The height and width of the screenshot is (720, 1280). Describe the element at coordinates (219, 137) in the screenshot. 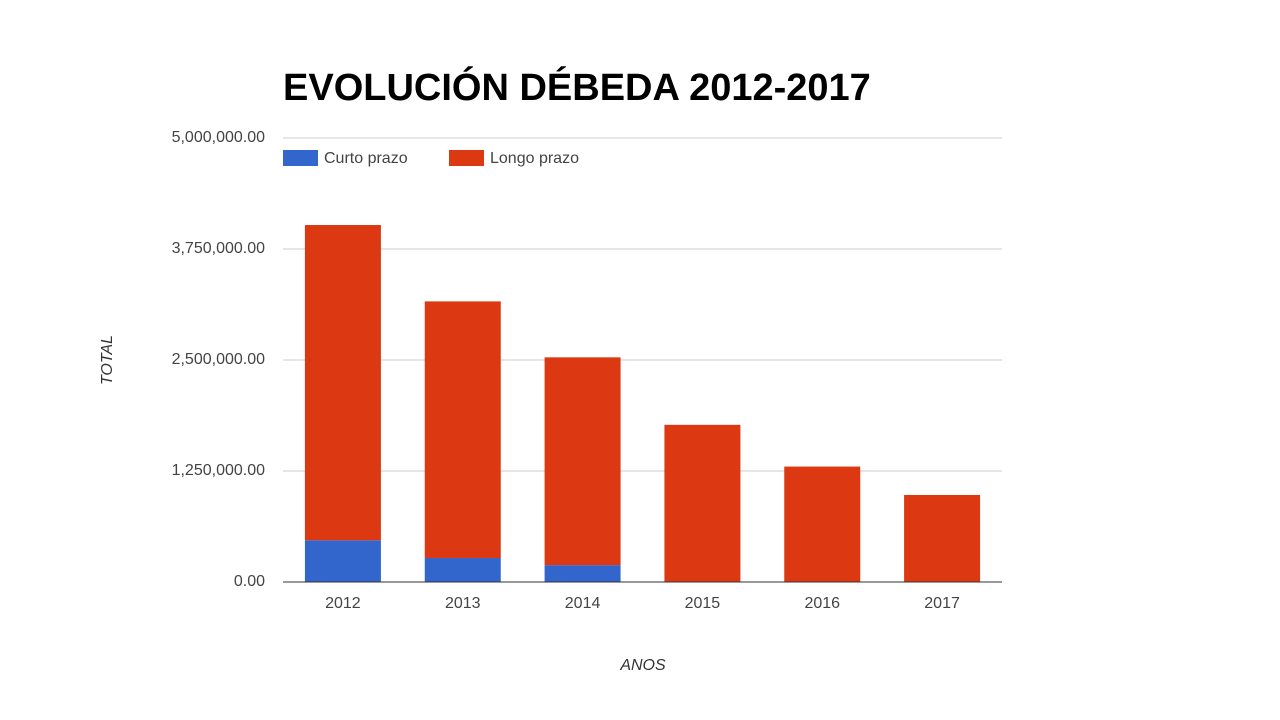

I see `y-tick-label: 5,000,000.00` at that location.